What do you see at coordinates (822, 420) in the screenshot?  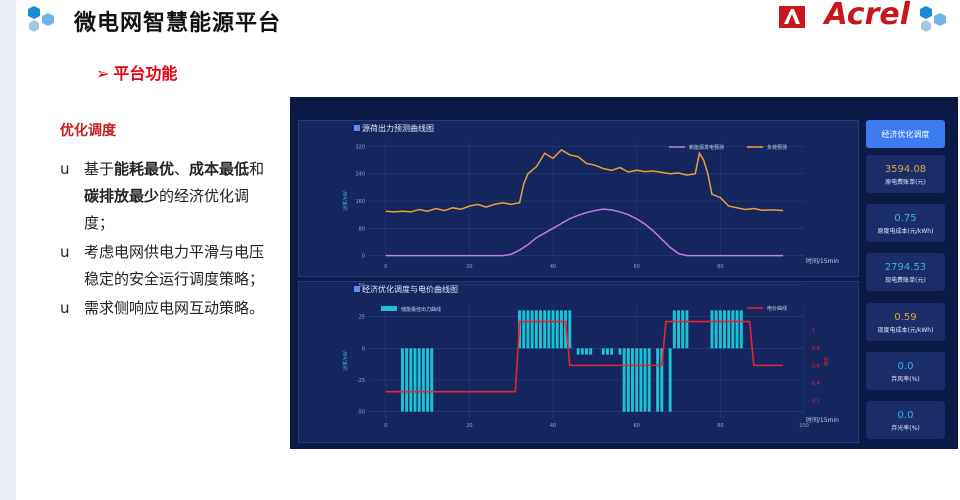 I see `x-axis-label: 时间/15min` at bounding box center [822, 420].